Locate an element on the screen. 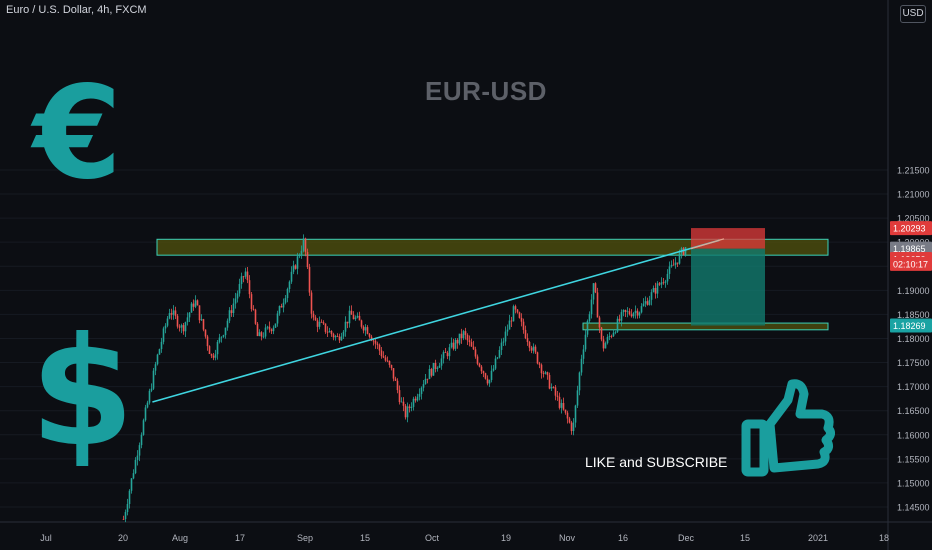 This screenshot has width=932, height=550. resistance-zone is located at coordinates (492, 247).